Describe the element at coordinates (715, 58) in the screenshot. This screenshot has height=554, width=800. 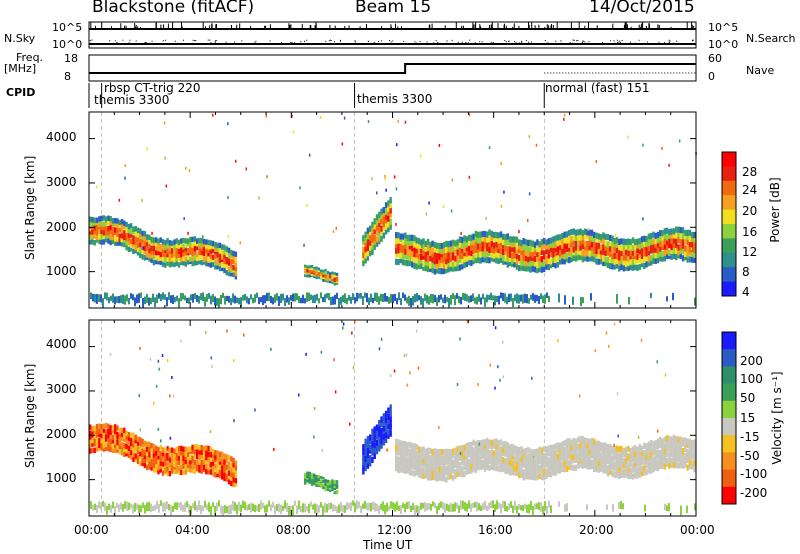
I see `nave-tick-top: 60` at that location.